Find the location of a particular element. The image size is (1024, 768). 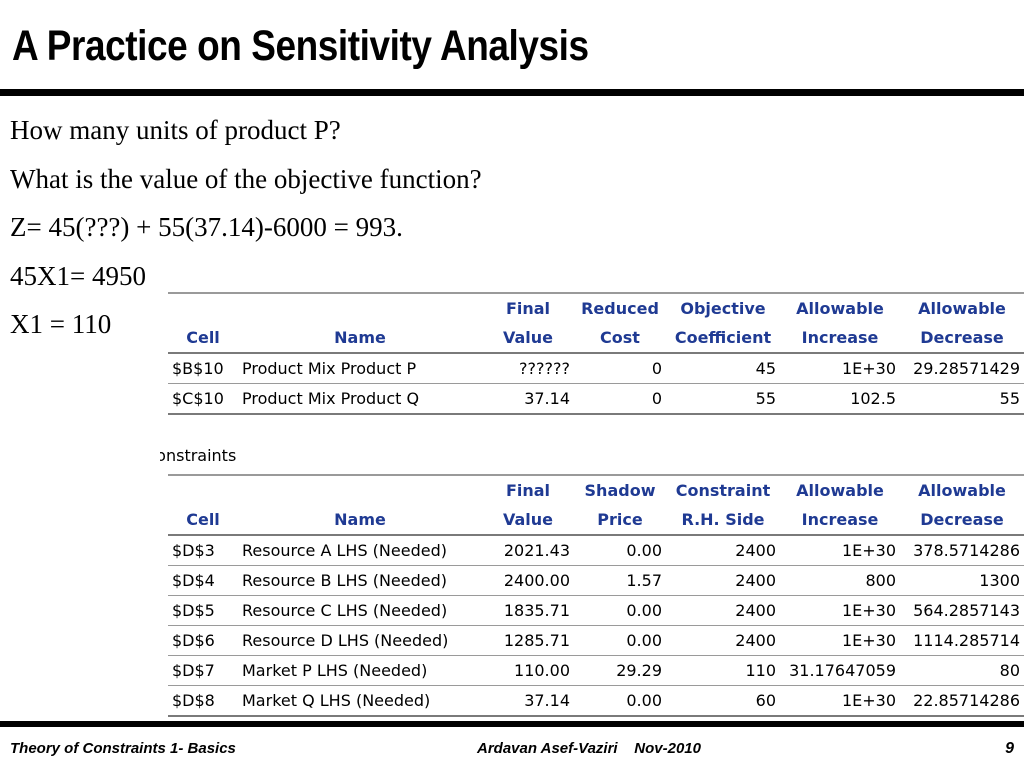

cell-name: Market P LHS (Needed) is located at coordinates (360, 670).